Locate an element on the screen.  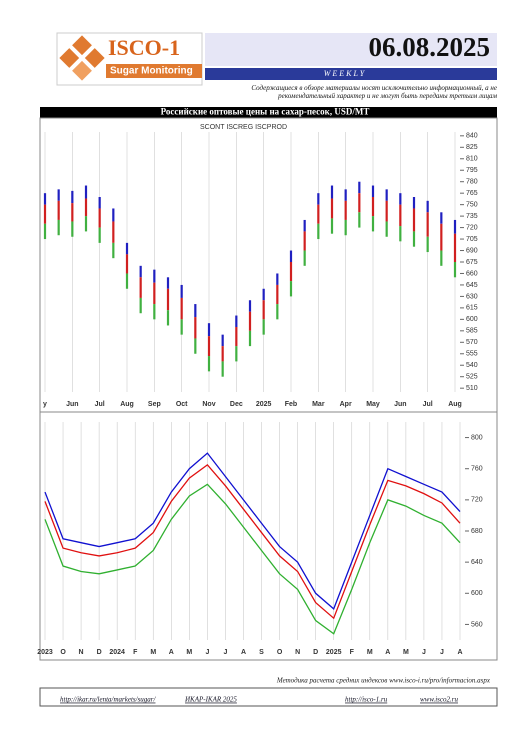
y-tick-label: 705 is located at coordinates (472, 239).